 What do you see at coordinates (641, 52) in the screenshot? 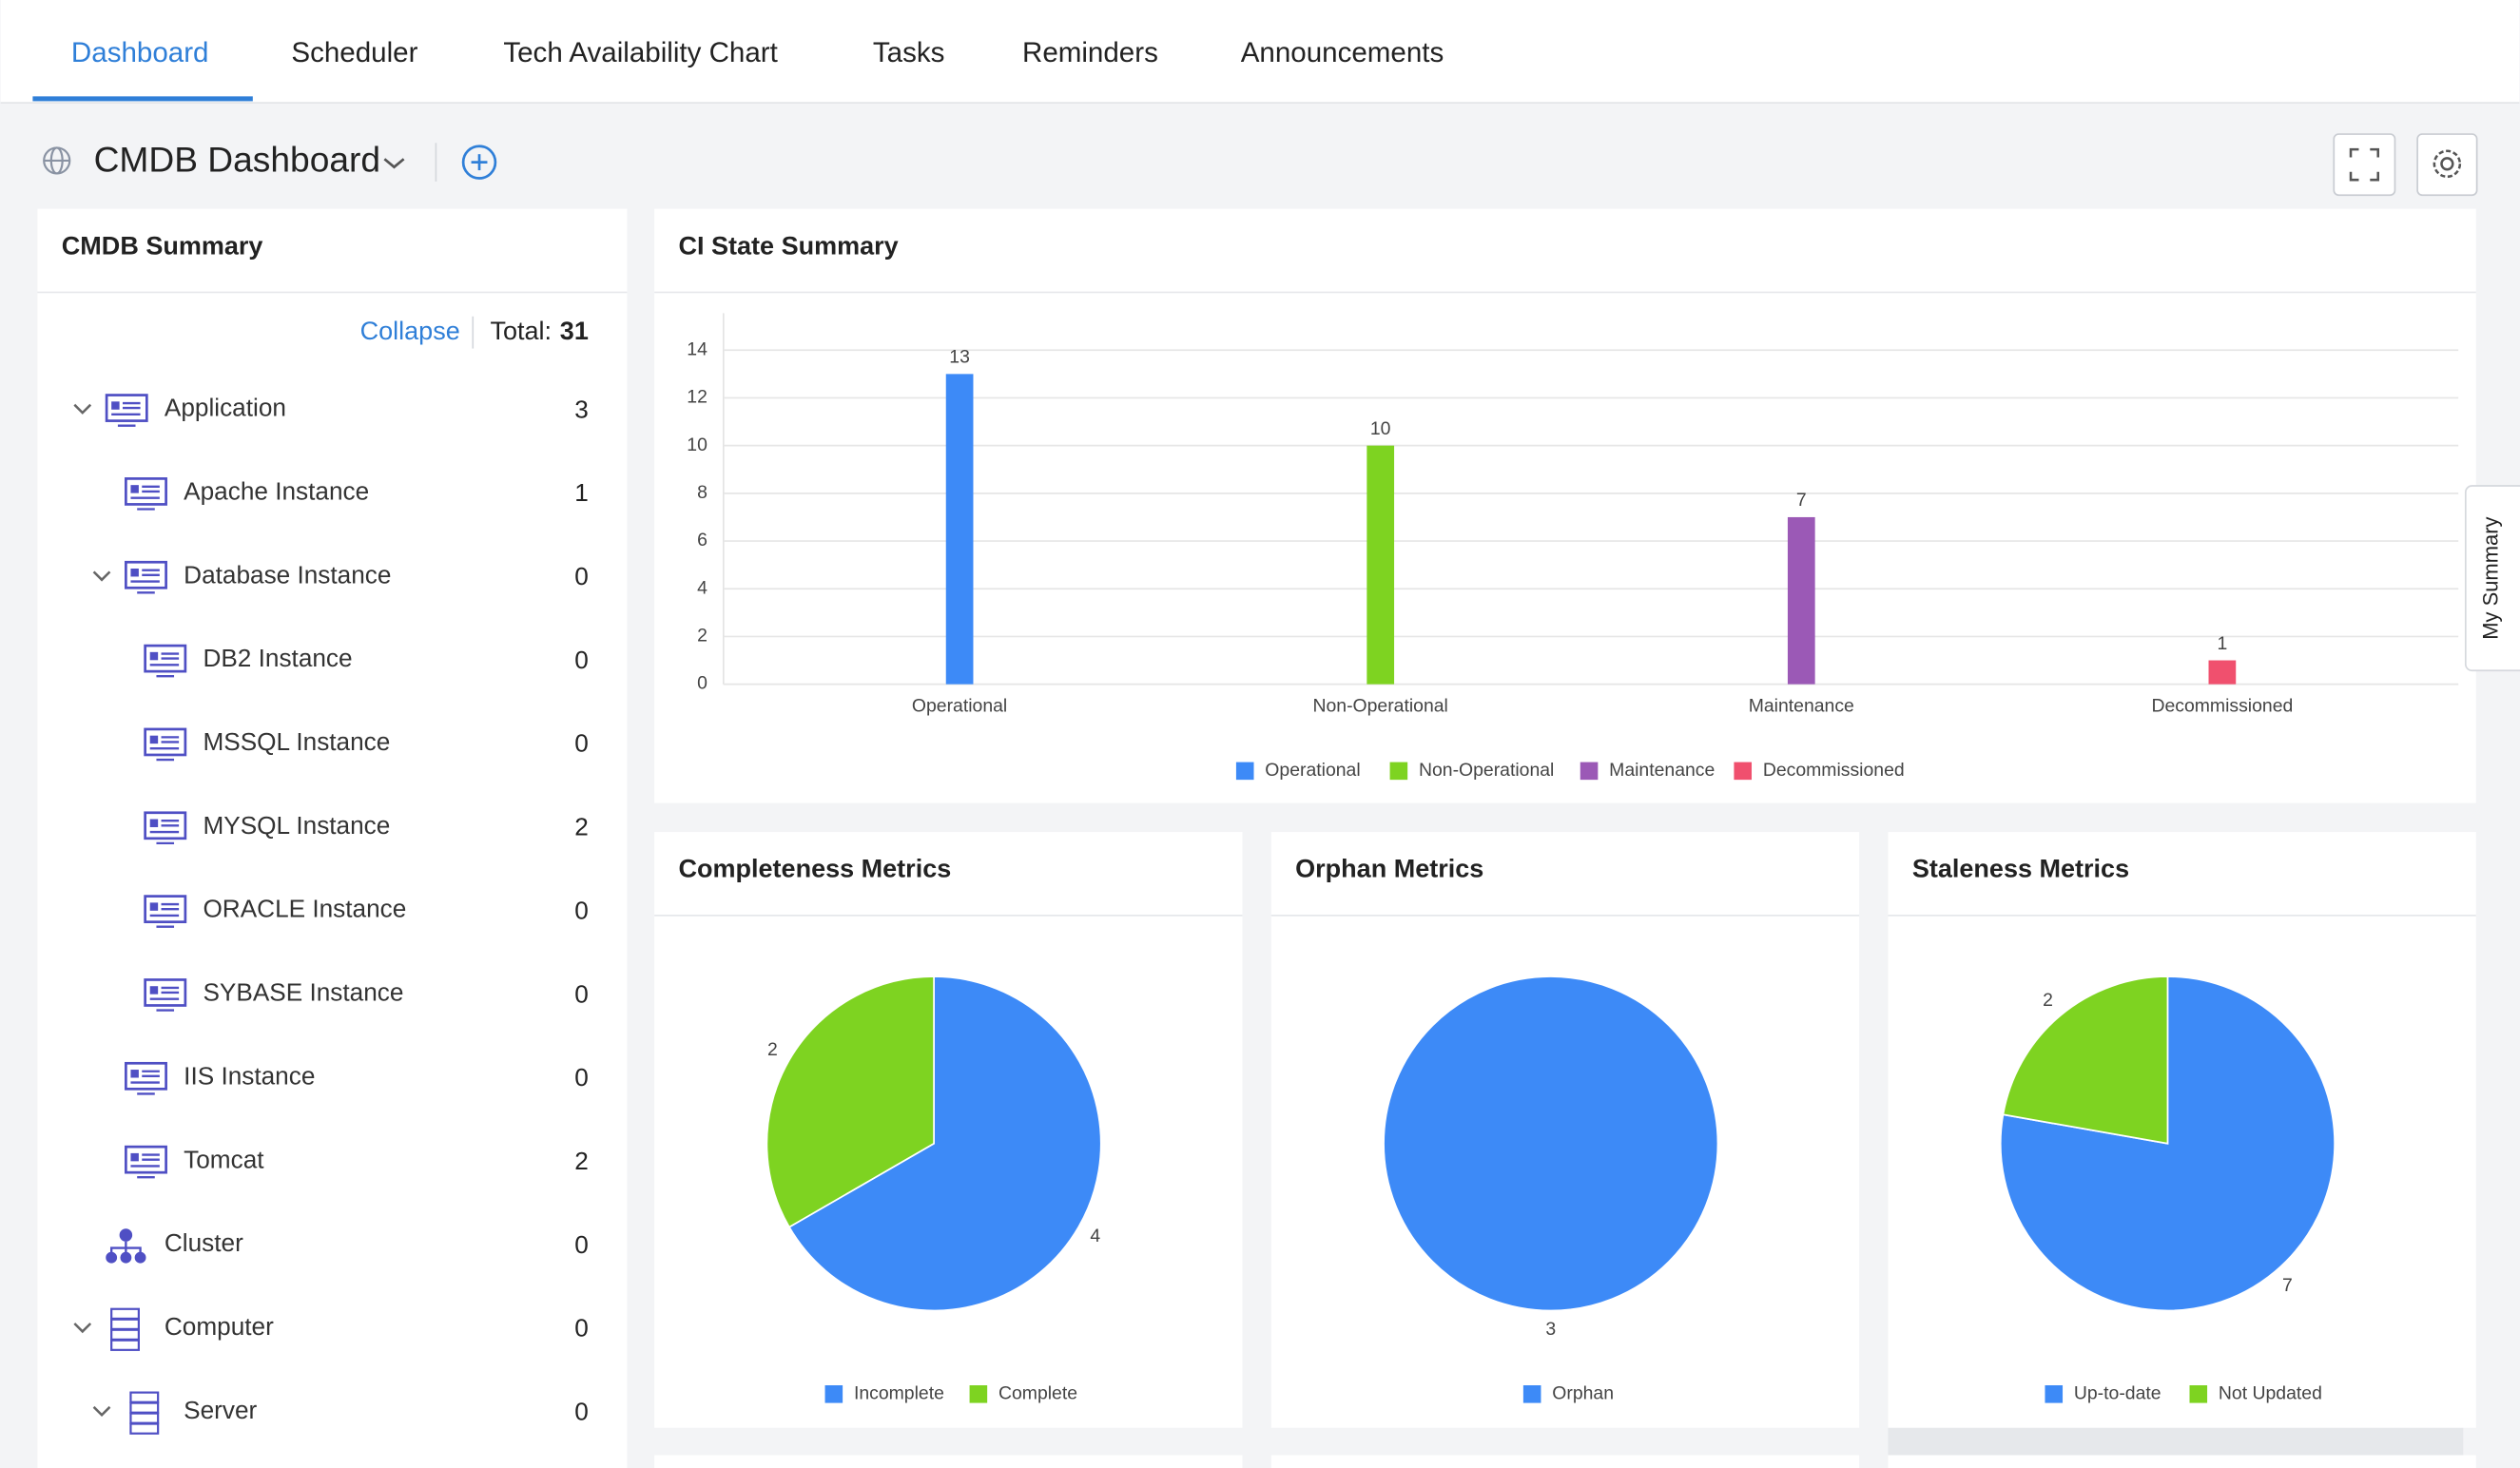
I see `tab: Tech Availability Chart` at bounding box center [641, 52].